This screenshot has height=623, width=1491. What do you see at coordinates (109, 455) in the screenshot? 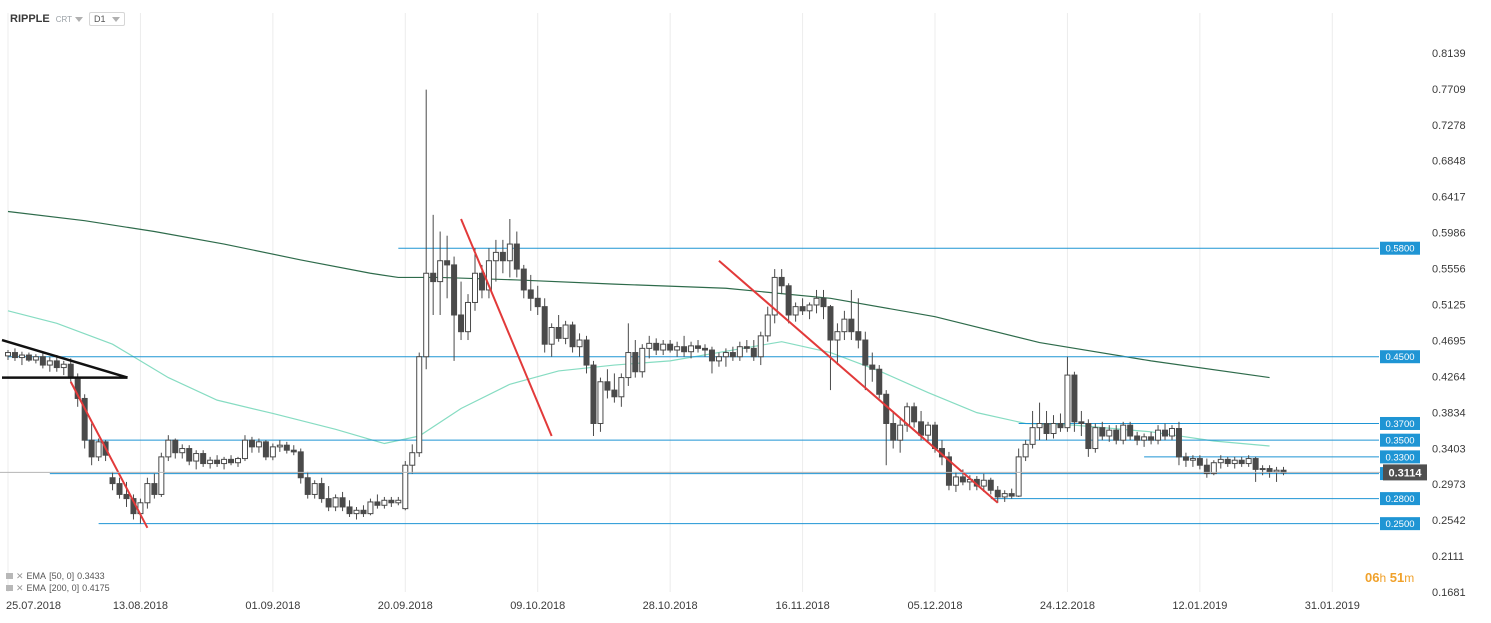
I see `trend-line` at bounding box center [109, 455].